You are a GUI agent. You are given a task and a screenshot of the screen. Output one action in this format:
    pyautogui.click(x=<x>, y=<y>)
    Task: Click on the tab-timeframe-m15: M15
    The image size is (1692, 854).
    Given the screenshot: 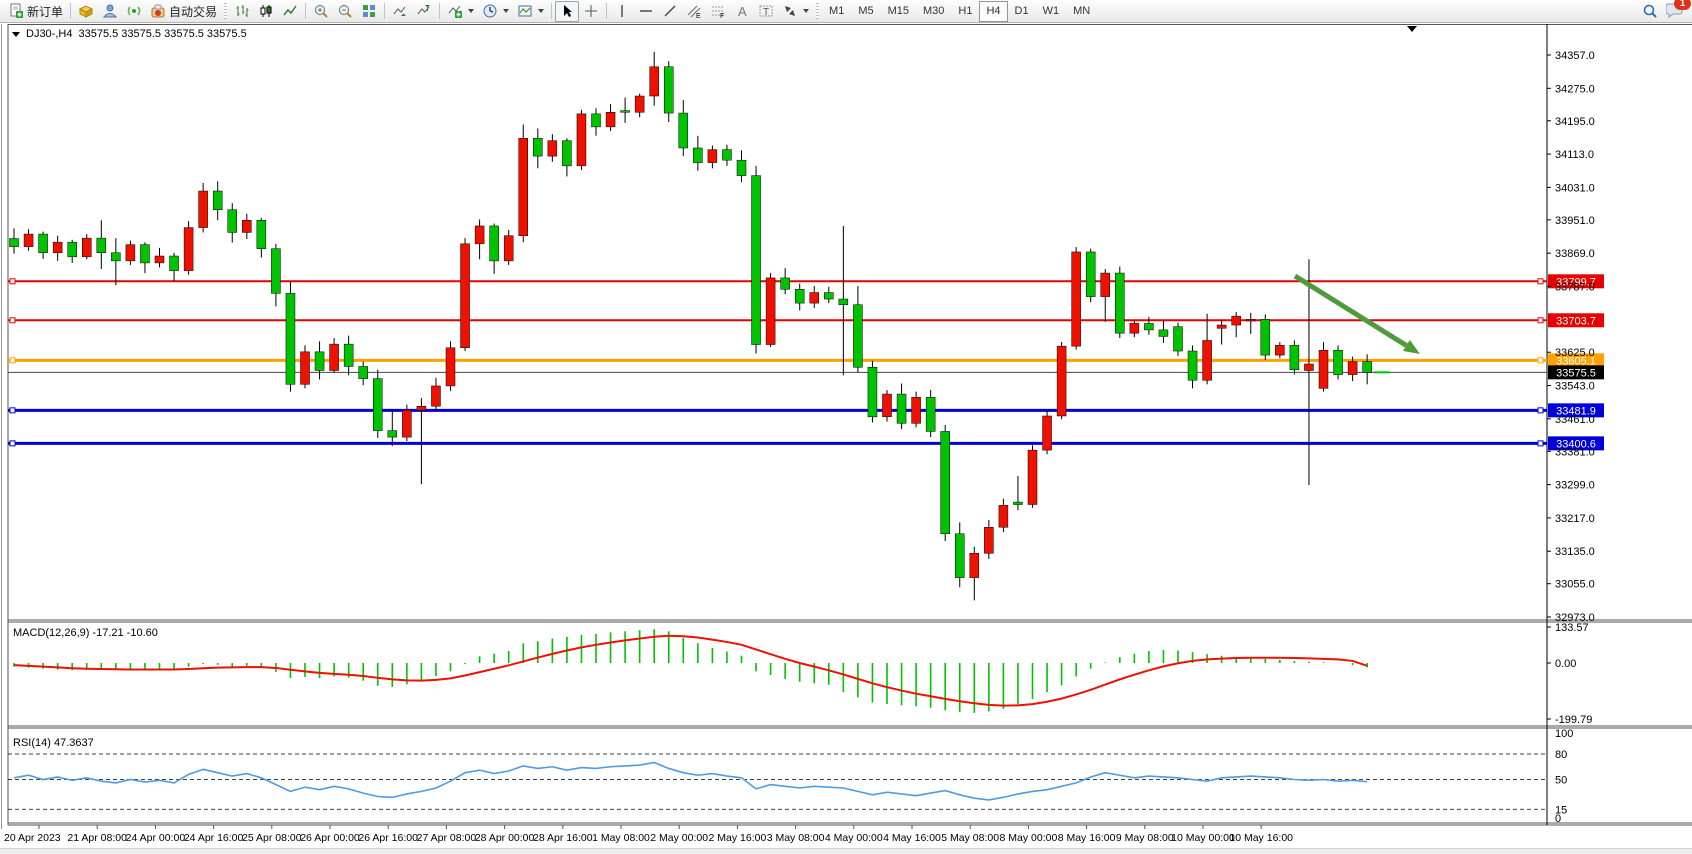 What is the action you would take?
    pyautogui.click(x=898, y=11)
    